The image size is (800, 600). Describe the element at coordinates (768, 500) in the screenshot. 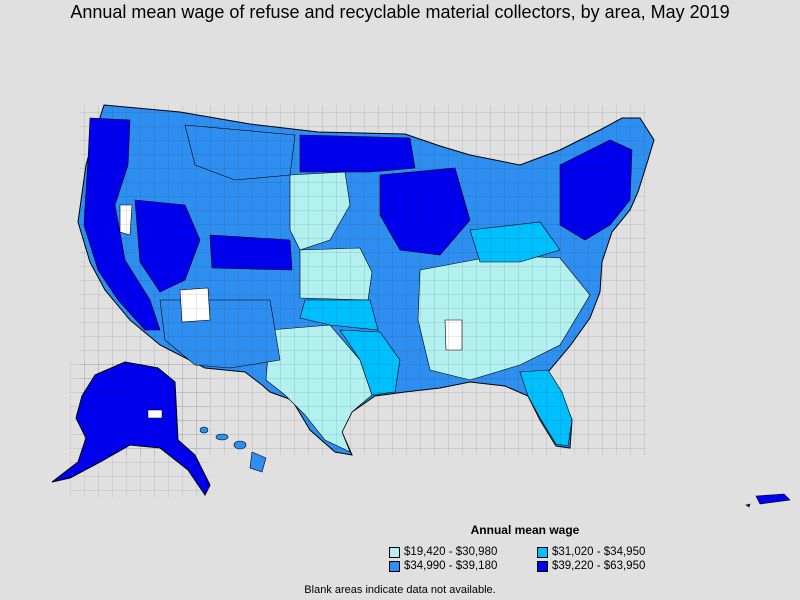

I see `puerto-rico` at that location.